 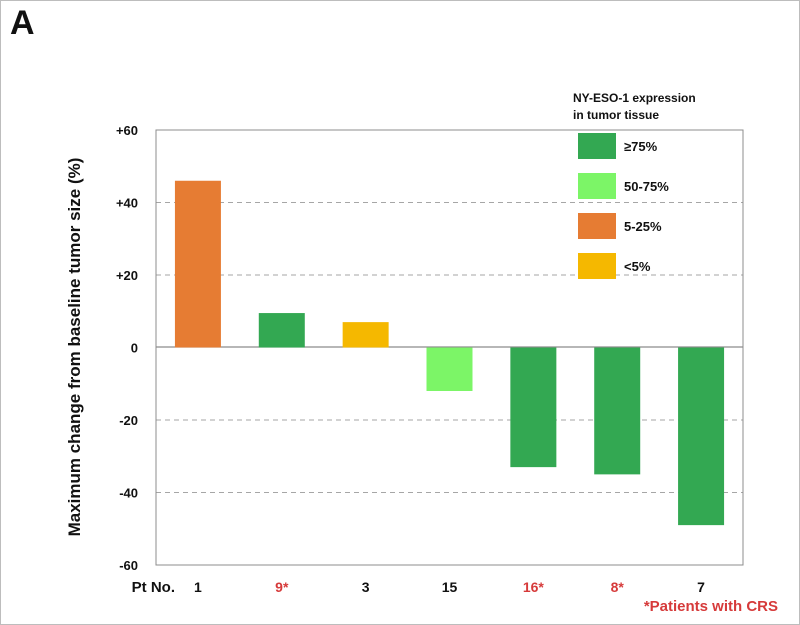 What do you see at coordinates (128, 493) in the screenshot?
I see `y-tick-label: -40` at bounding box center [128, 493].